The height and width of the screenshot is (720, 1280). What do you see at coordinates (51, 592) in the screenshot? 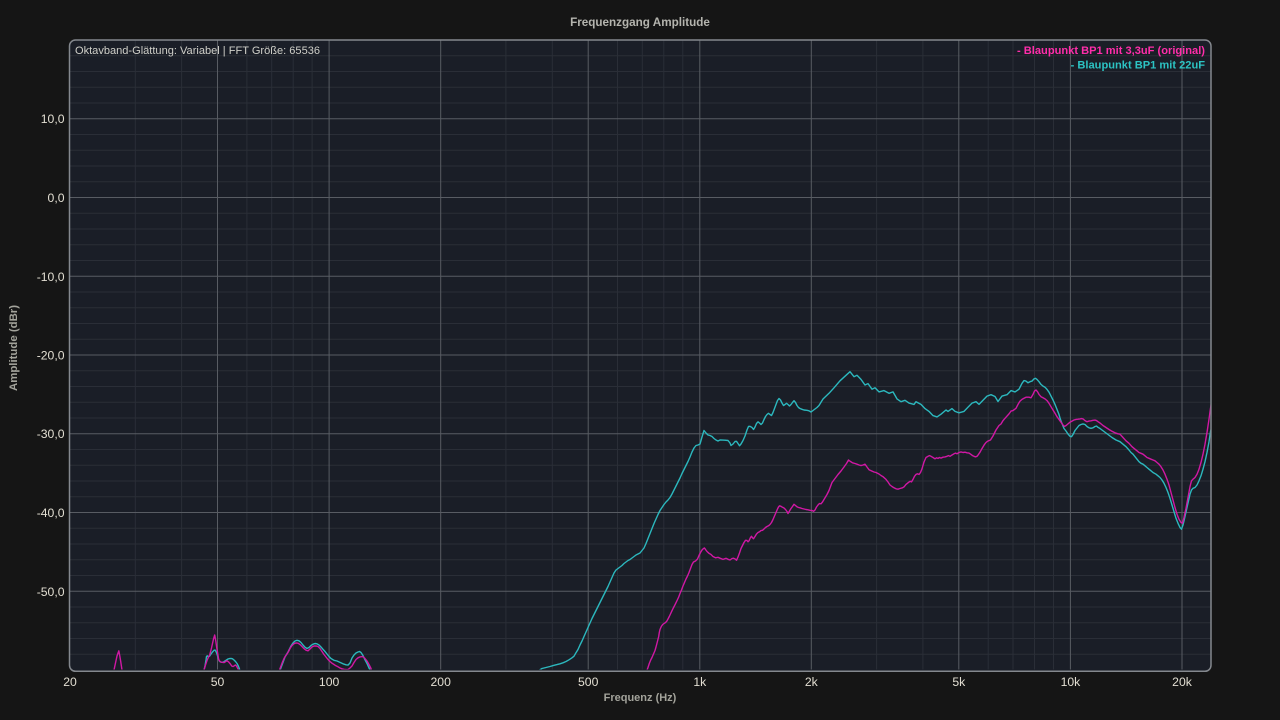
I see `svg-text: -50,0` at bounding box center [51, 592].